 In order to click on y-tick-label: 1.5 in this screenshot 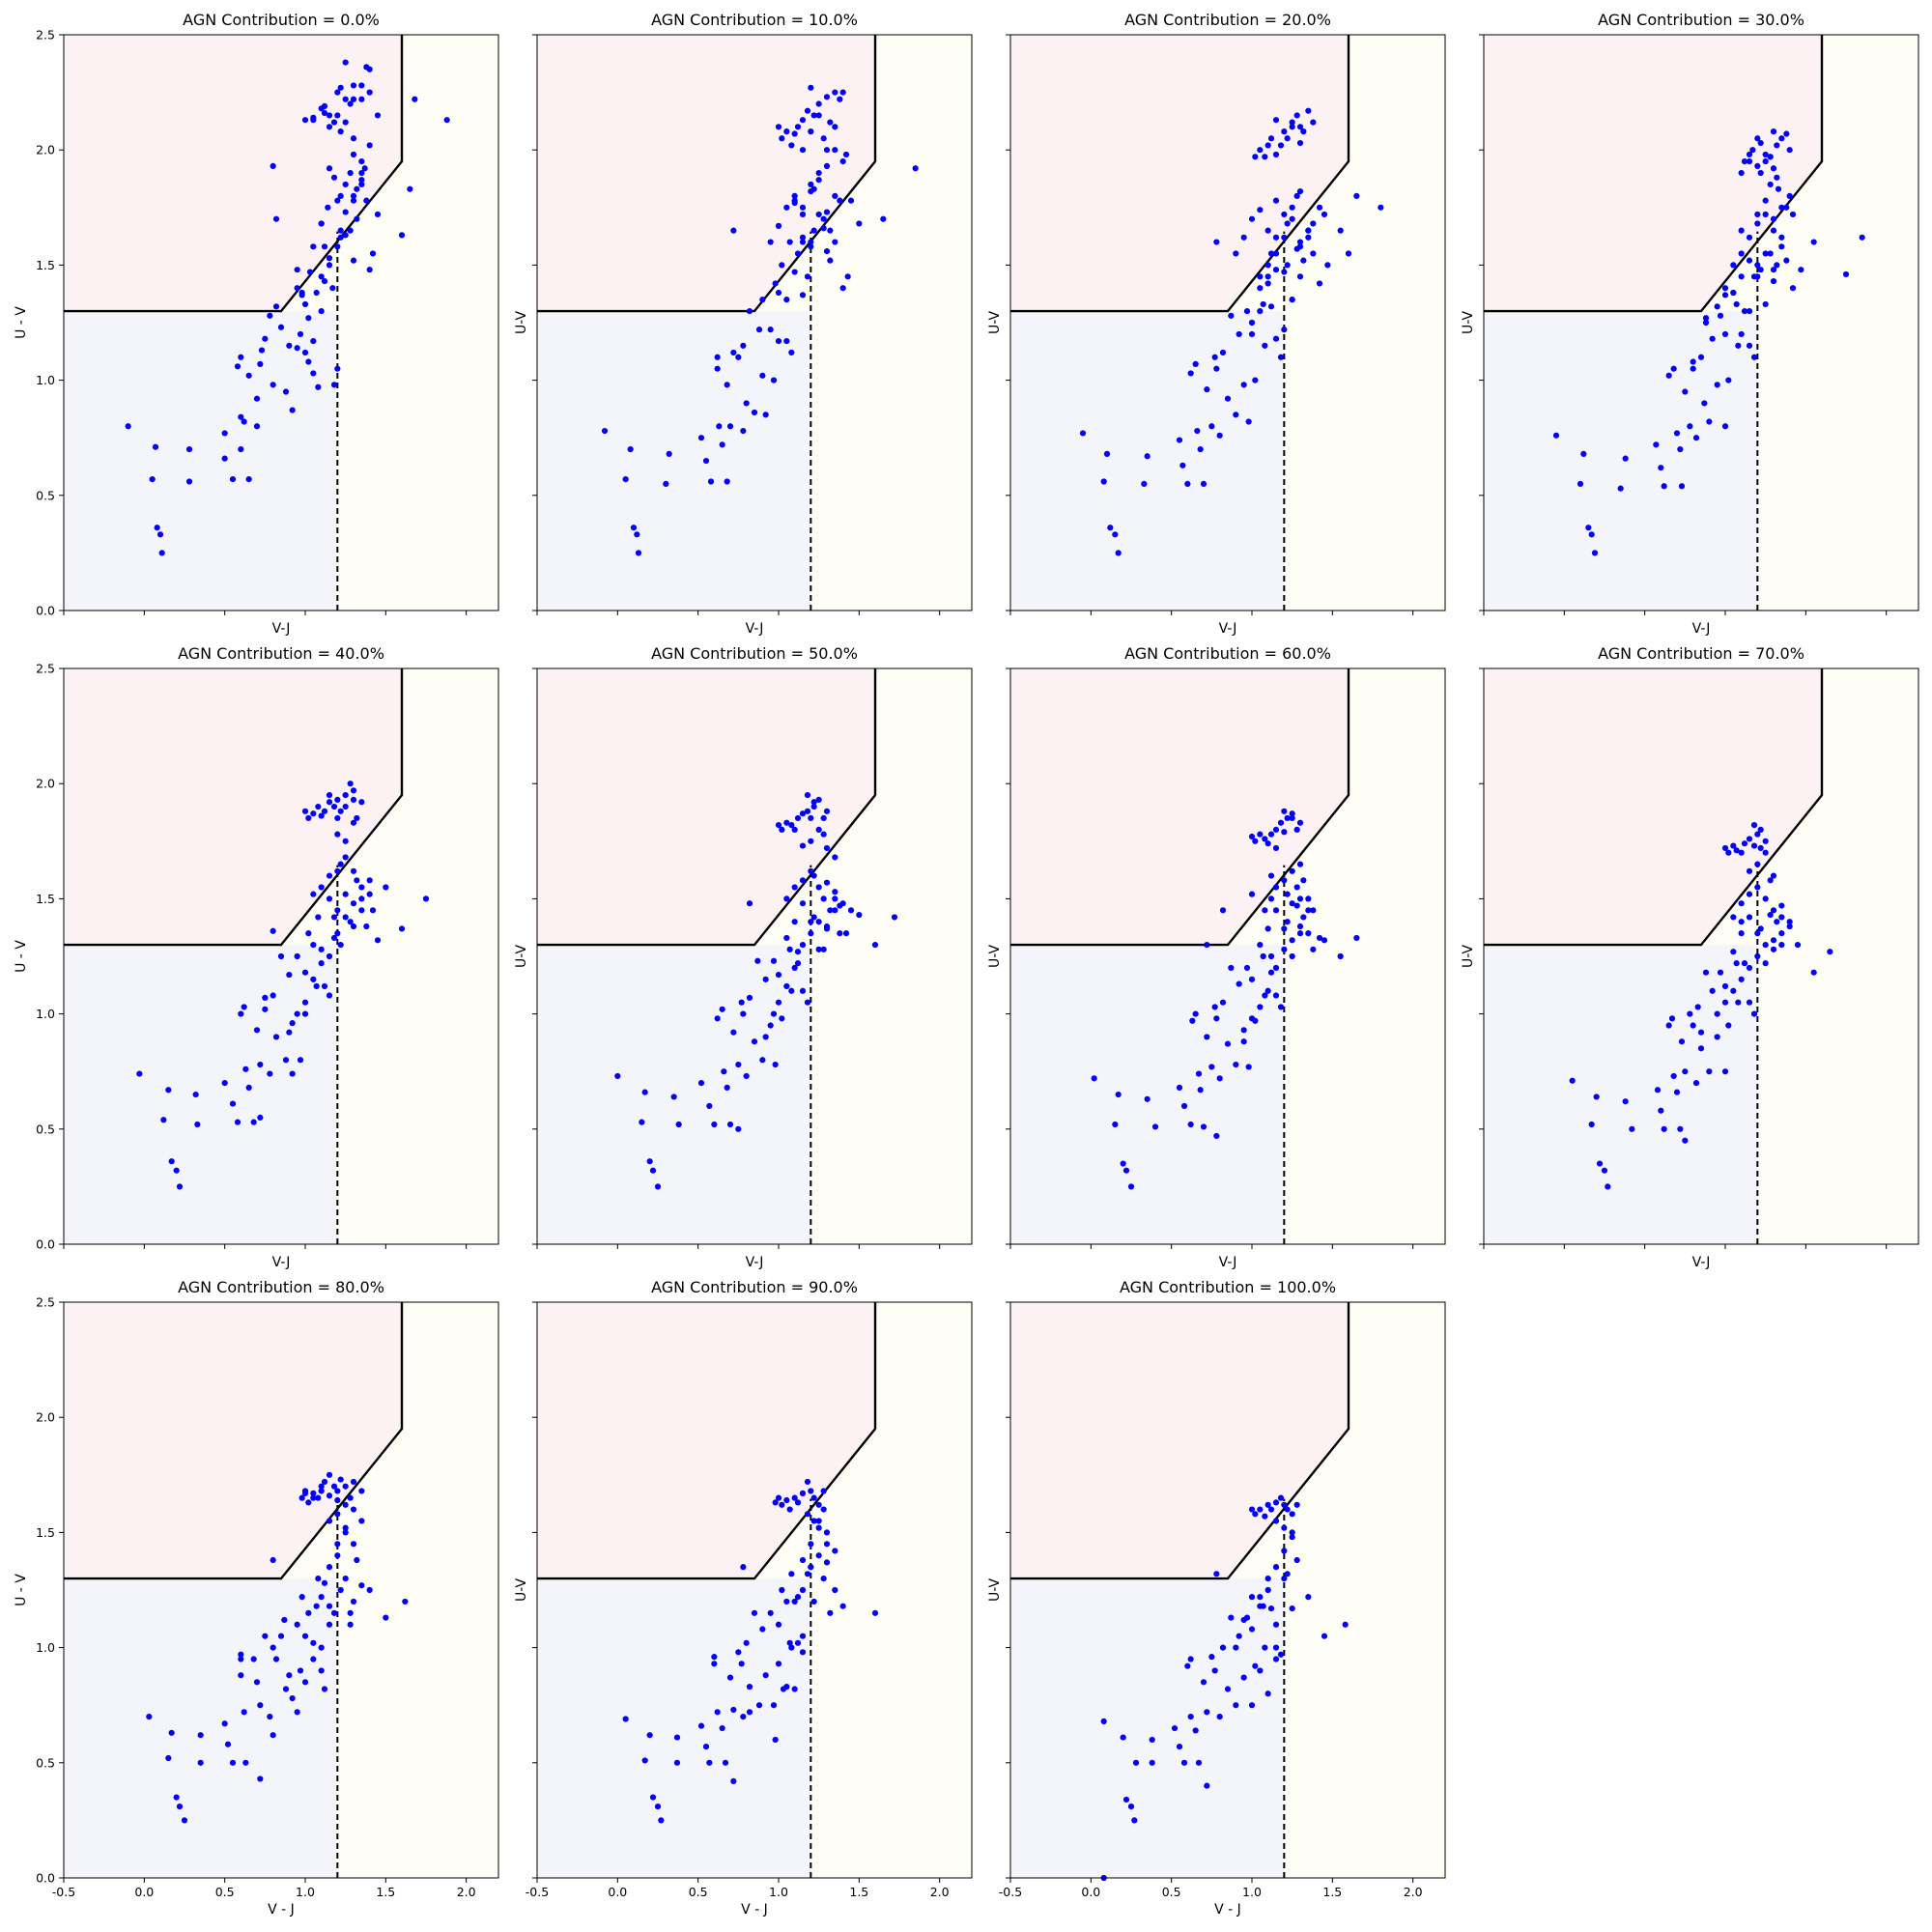, I will do `click(45, 899)`.